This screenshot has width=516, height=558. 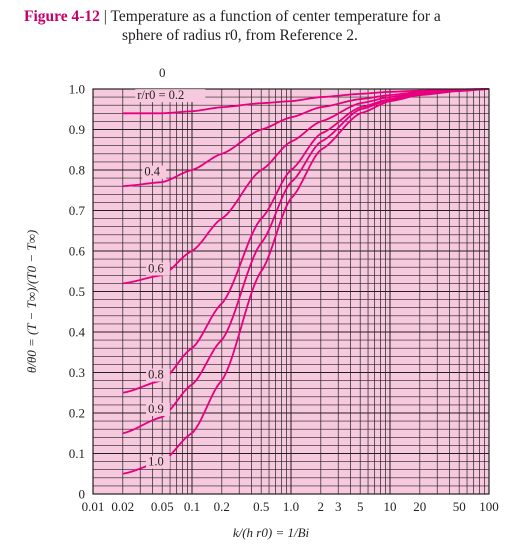 I want to click on curve-labels: r/r0 = 0.2 0.4 0.6 0.8 0.9 1.0, so click(x=170, y=278).